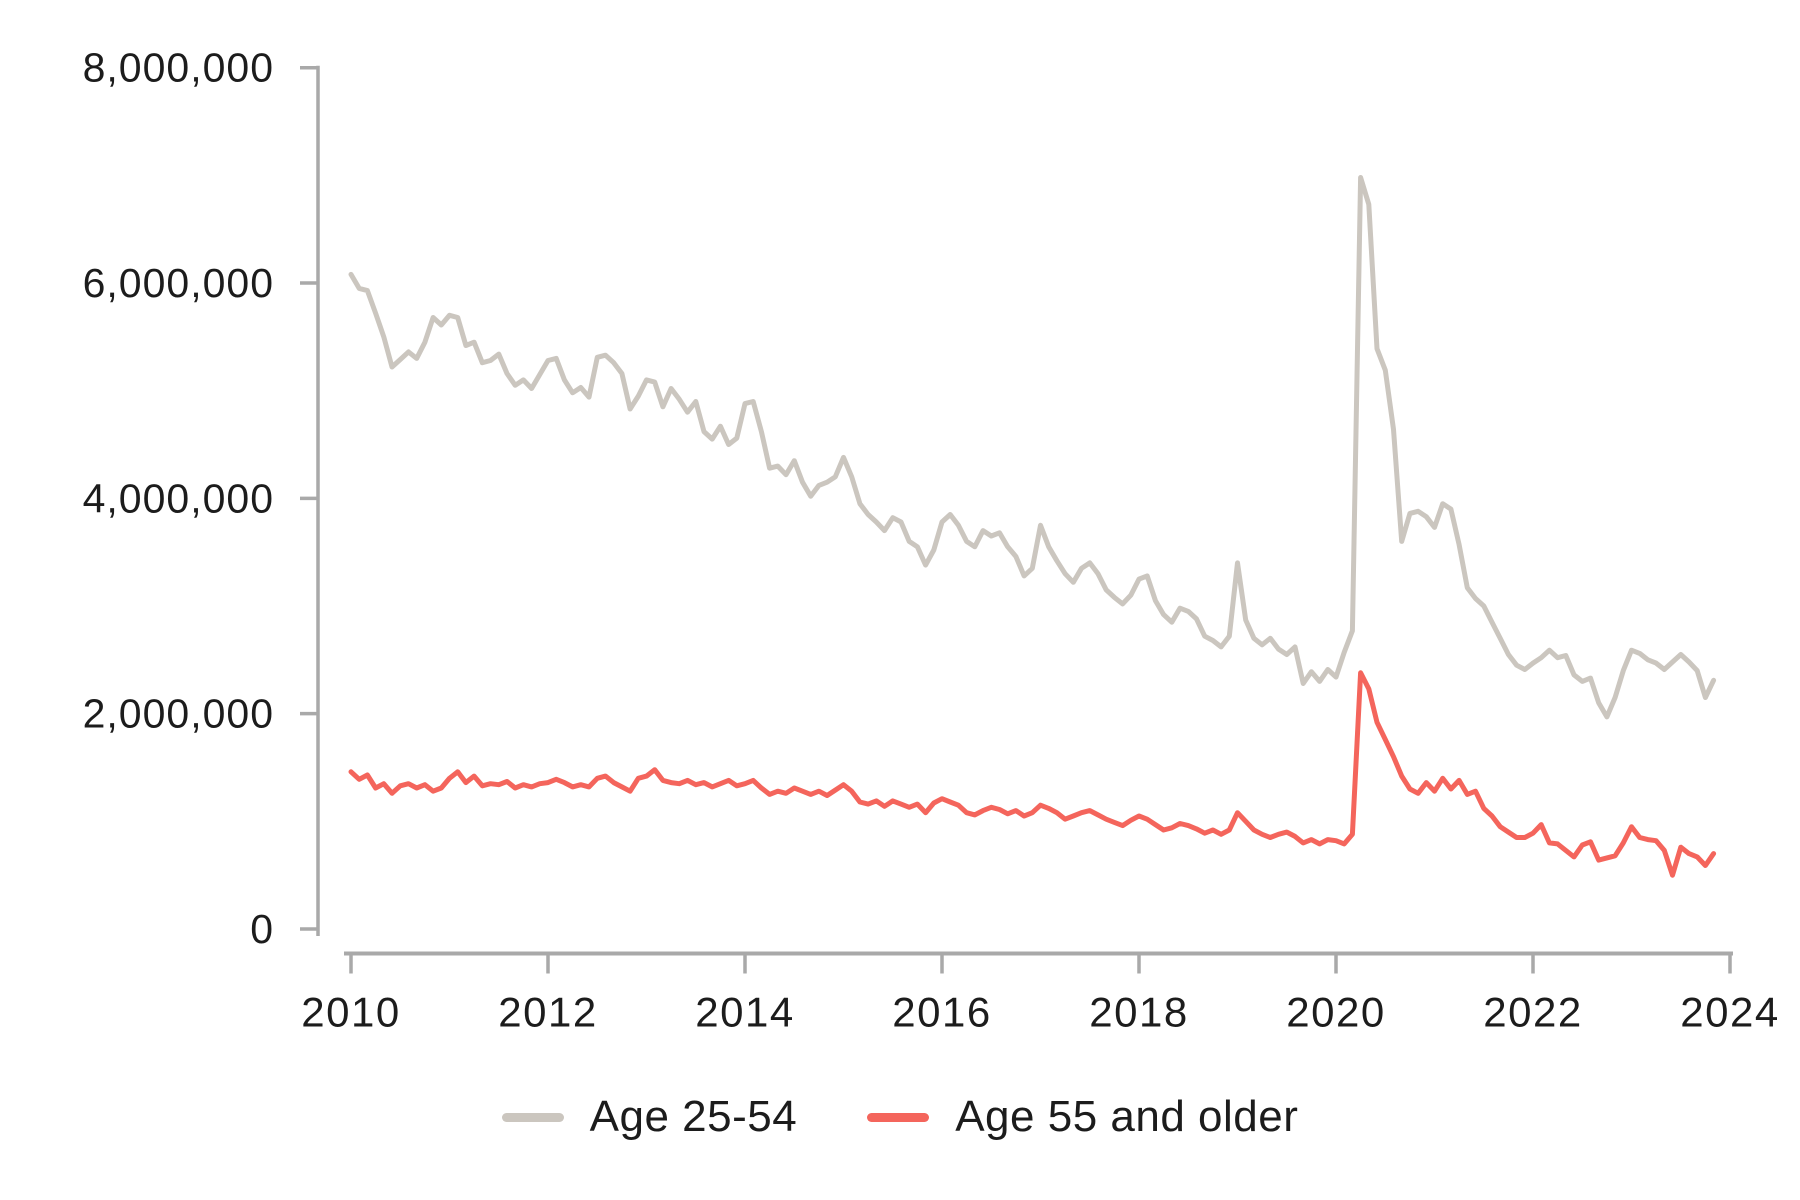  I want to click on legend-item-age-55-older: Age 55 and older, so click(1082, 1117).